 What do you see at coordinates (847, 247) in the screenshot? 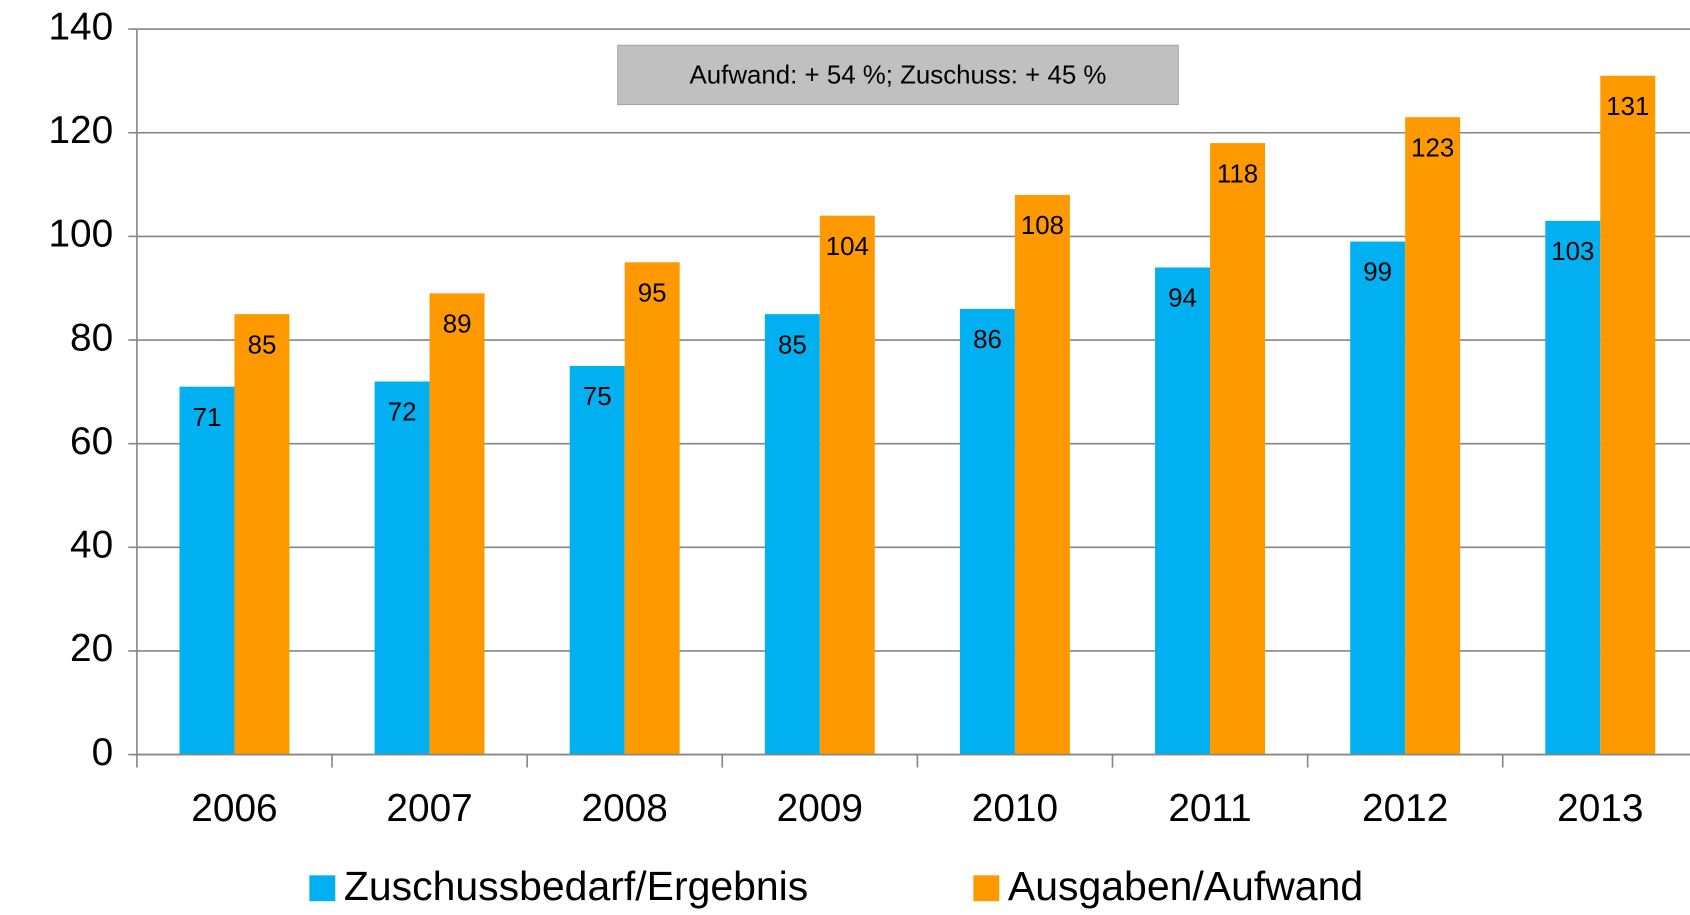
I see `data-label: 104` at bounding box center [847, 247].